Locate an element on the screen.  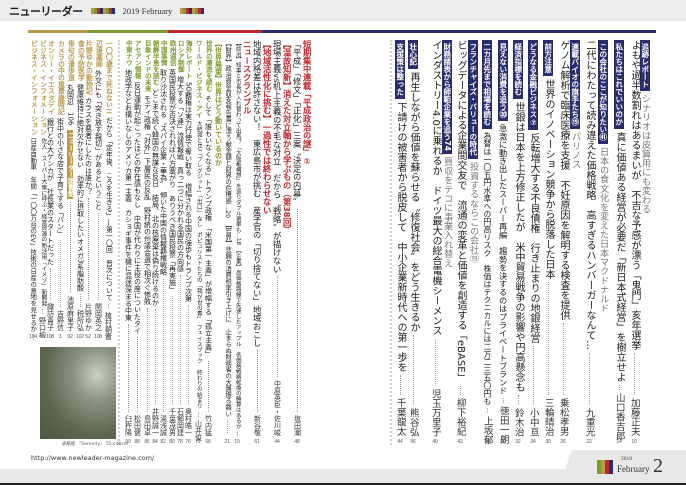
author-name: 吉野信 is located at coordinates (60, 320).